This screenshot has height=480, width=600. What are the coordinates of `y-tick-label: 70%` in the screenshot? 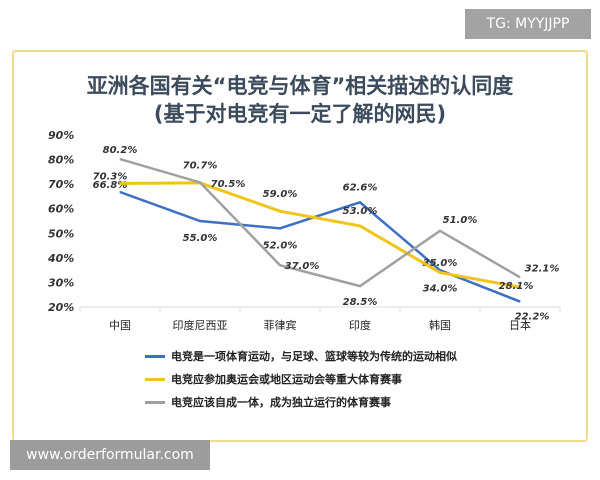 It's located at (61, 184).